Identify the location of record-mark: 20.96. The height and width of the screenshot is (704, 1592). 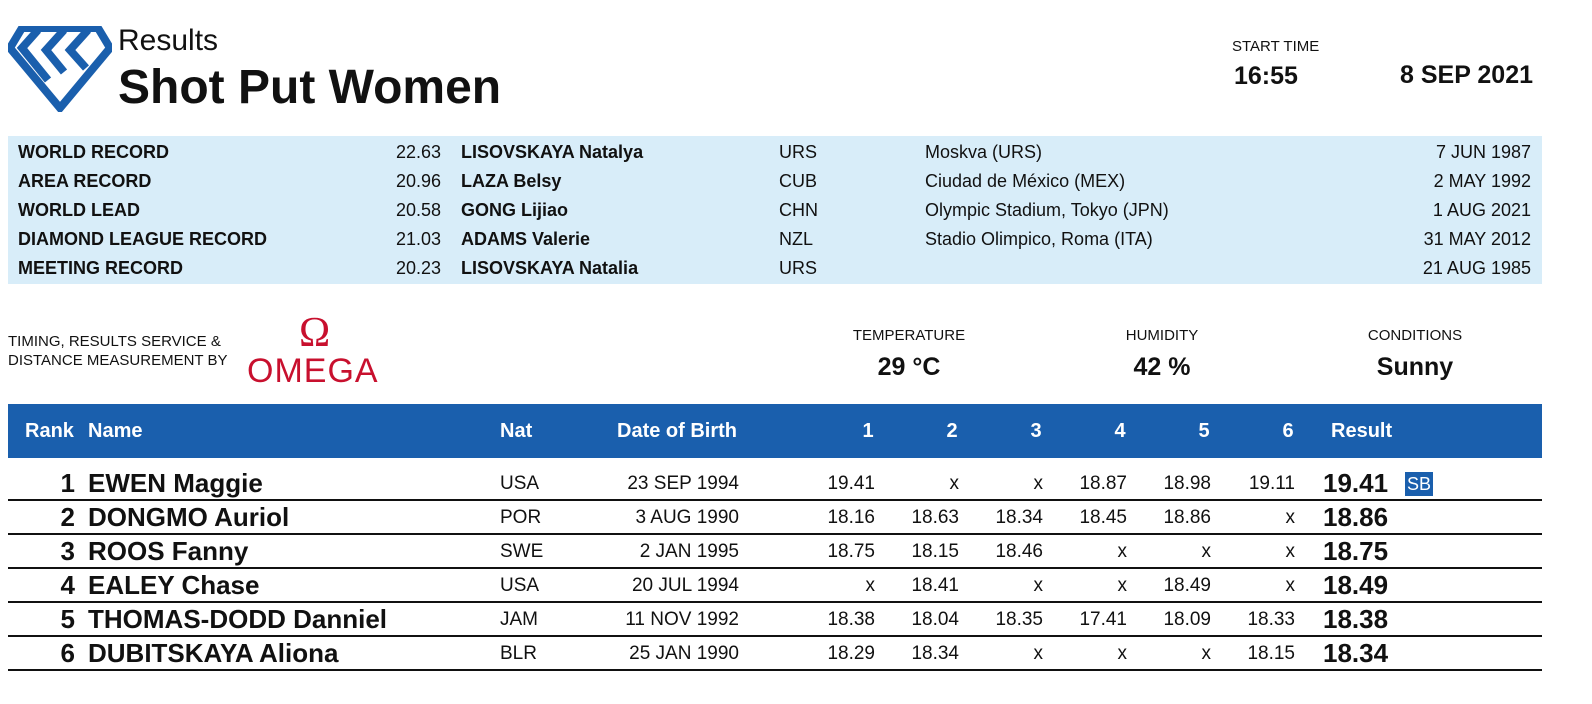
(418, 181).